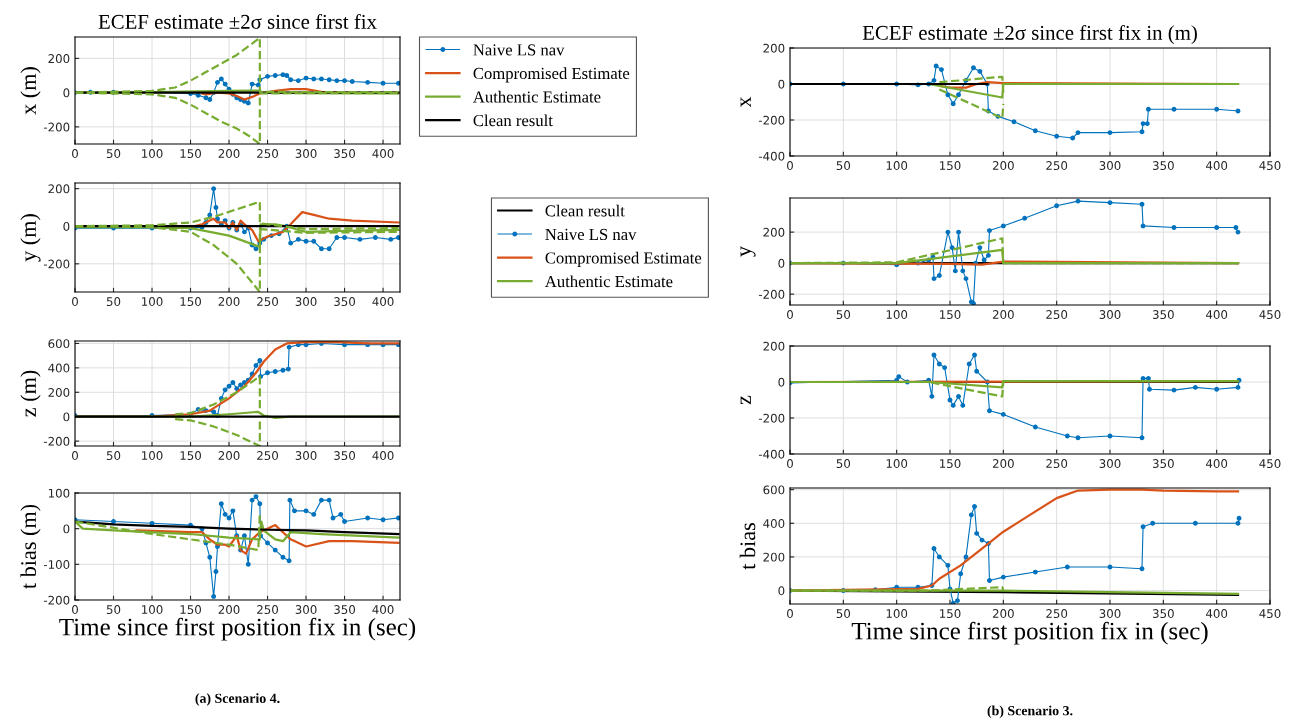 The image size is (1297, 721). What do you see at coordinates (537, 96) in the screenshot?
I see `legend-label: Authentic Estimate` at bounding box center [537, 96].